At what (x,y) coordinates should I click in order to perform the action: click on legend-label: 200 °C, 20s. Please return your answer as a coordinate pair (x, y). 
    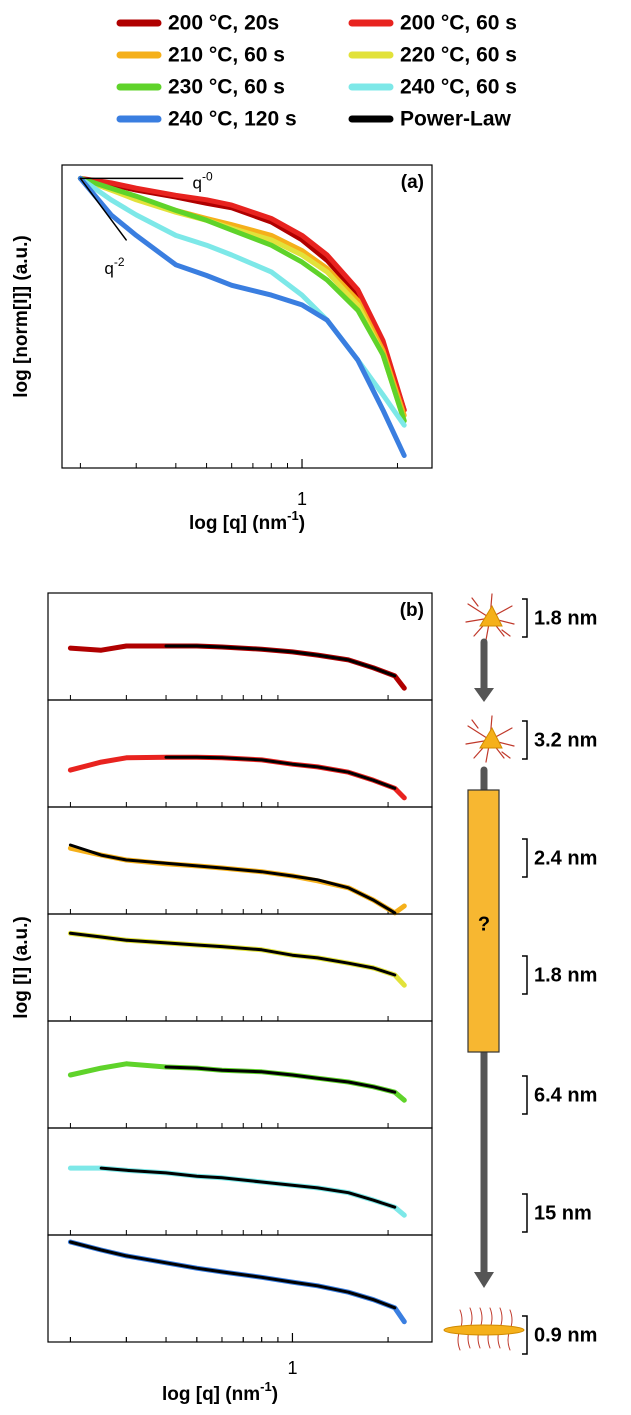
    Looking at the image, I should click on (223, 23).